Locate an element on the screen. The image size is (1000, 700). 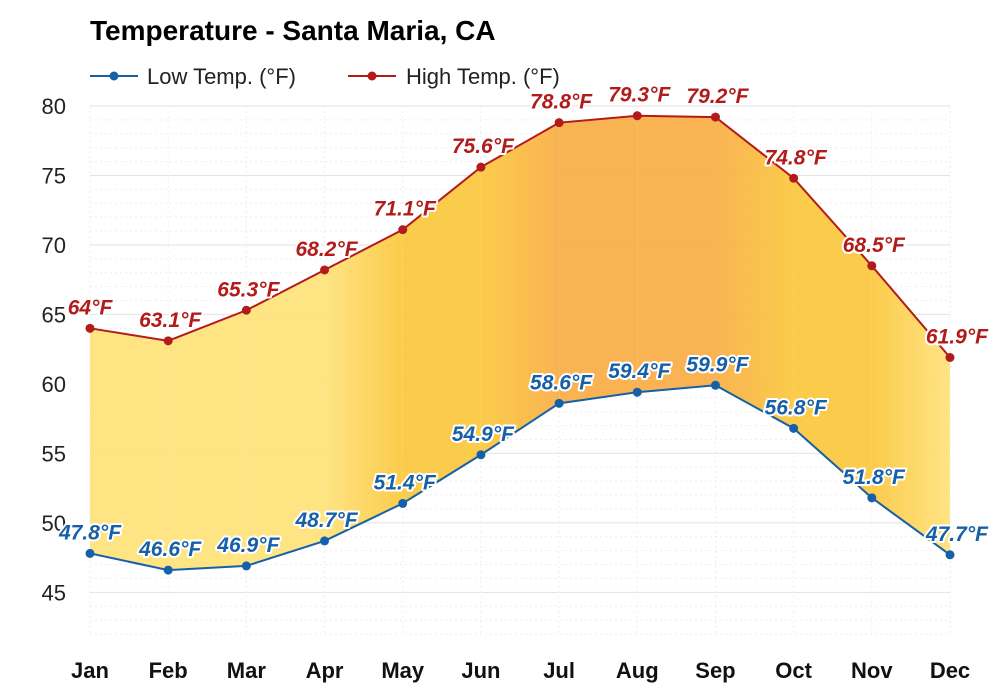
x-tick-label: Mar is located at coordinates (247, 670).